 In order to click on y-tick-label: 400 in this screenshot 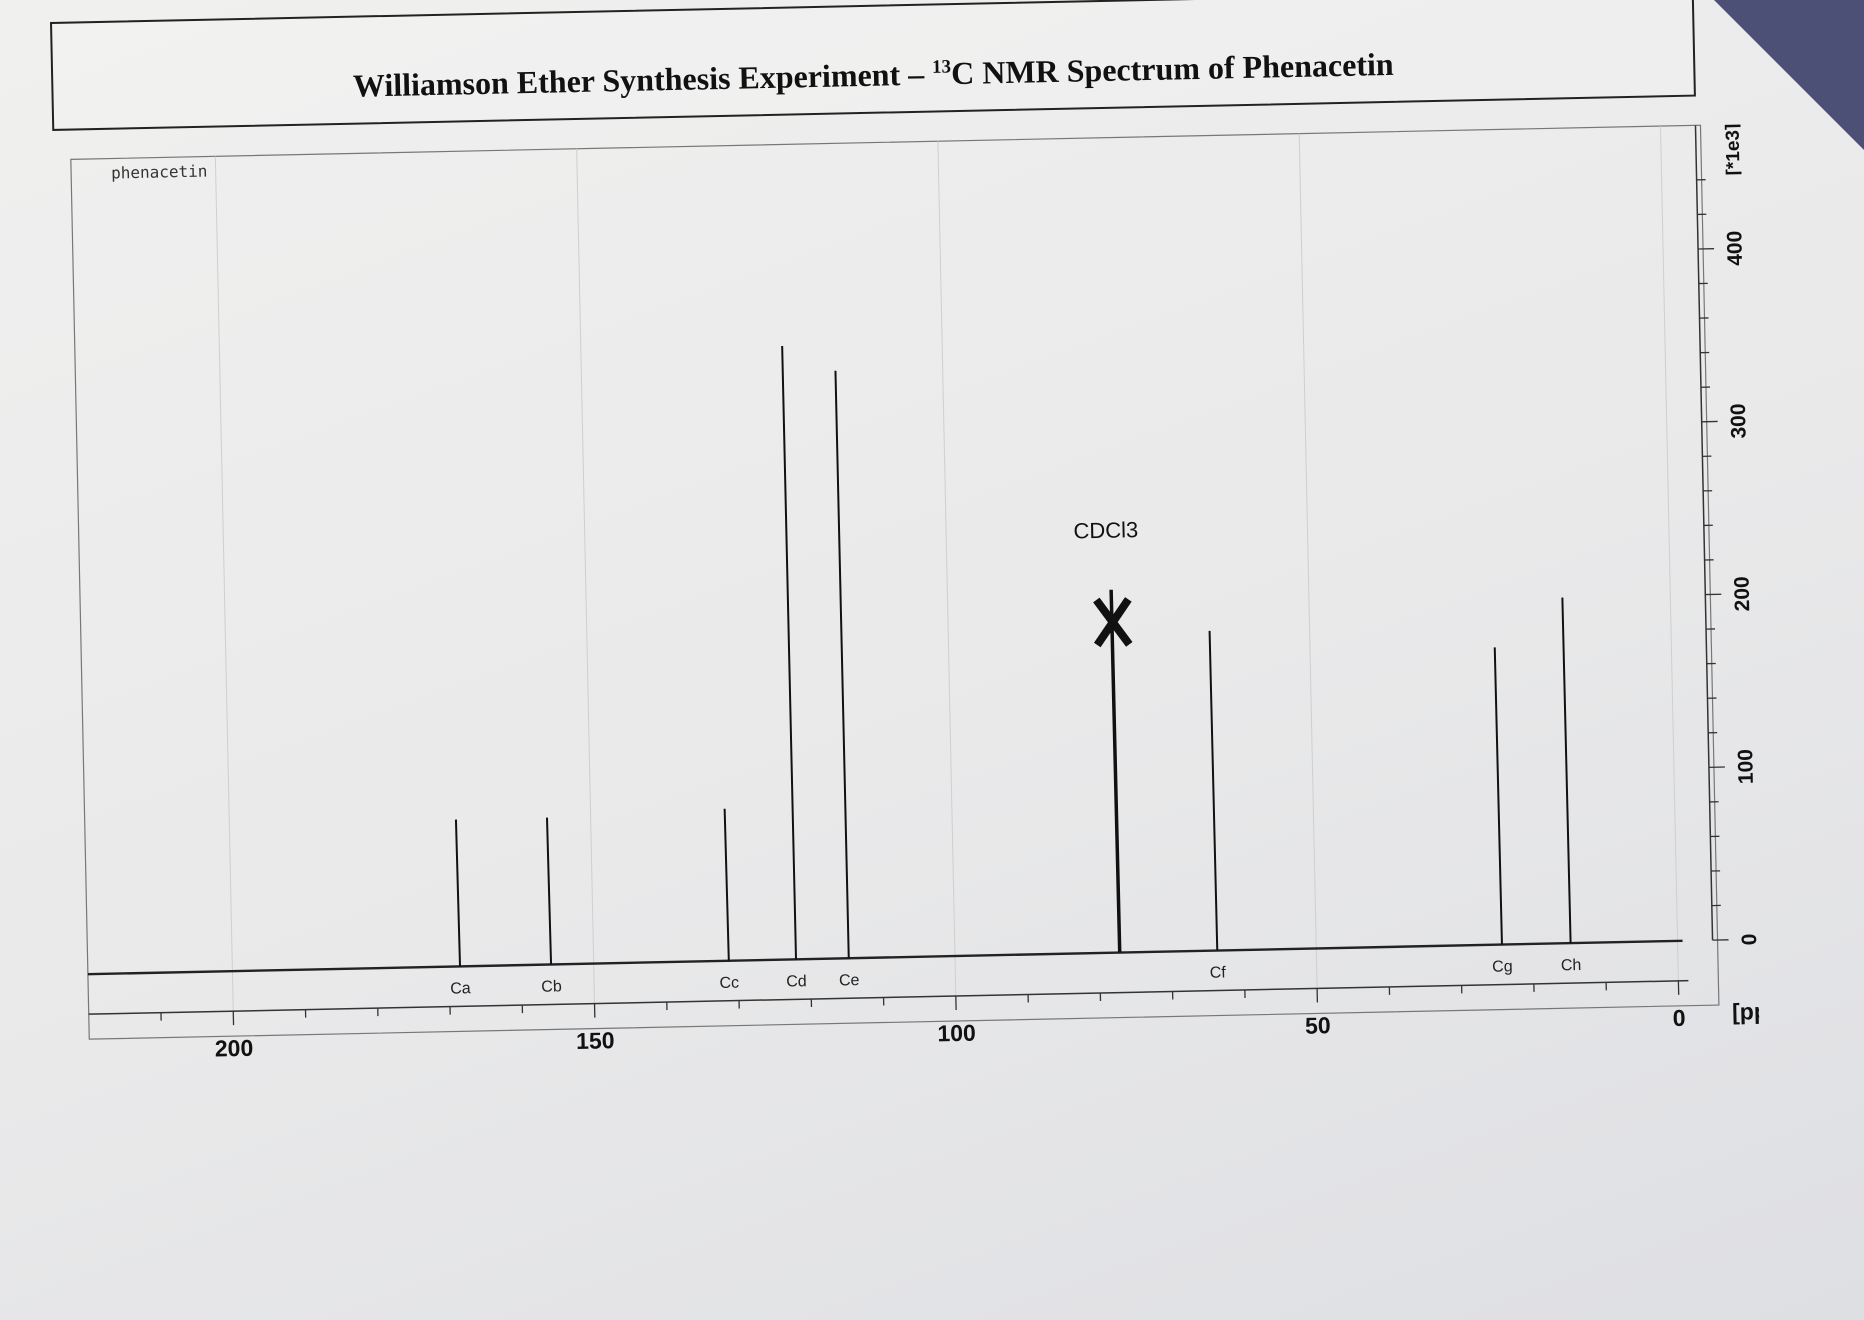, I will do `click(1735, 248)`.